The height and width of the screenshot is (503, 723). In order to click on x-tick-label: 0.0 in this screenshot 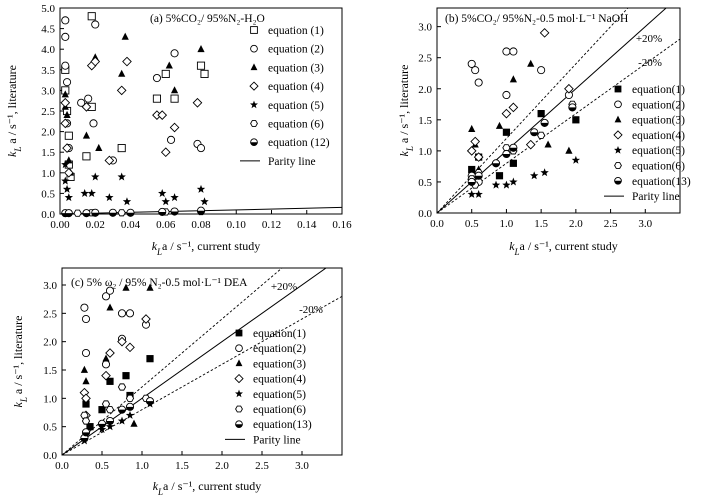, I will do `click(62, 466)`.